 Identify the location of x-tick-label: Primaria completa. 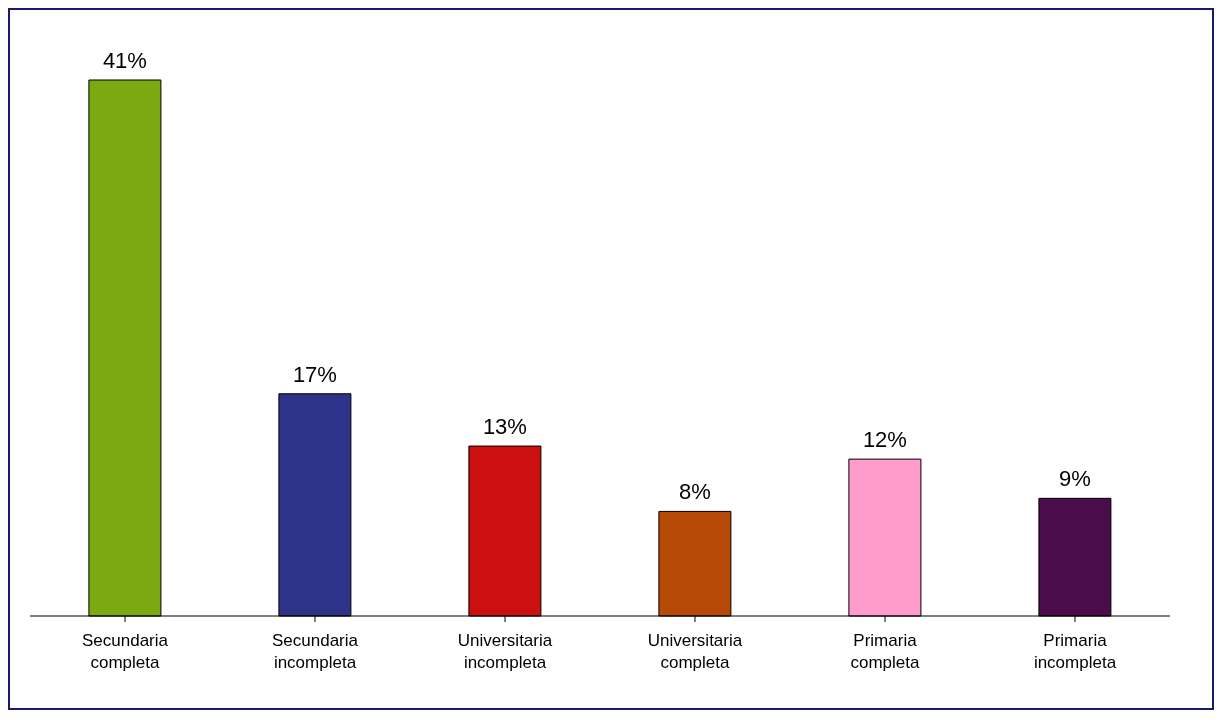
(885, 651).